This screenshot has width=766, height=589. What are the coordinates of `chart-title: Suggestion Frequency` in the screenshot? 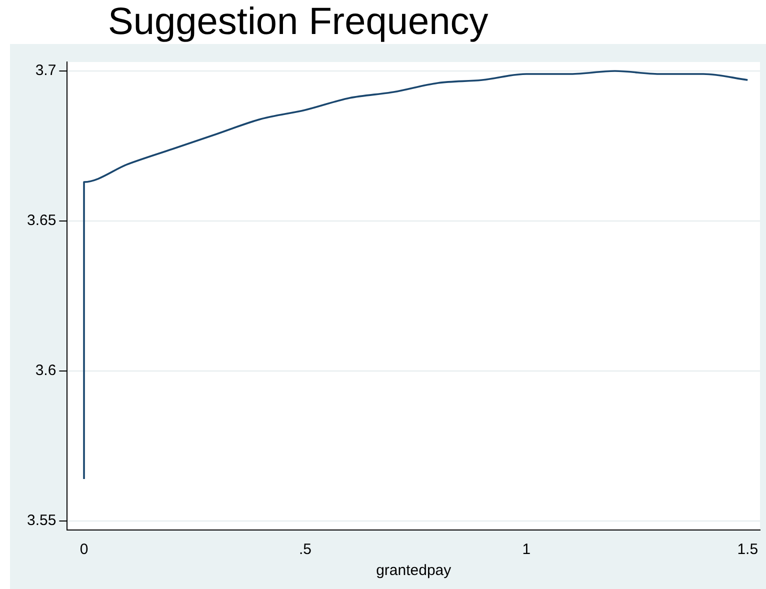 It's located at (298, 22).